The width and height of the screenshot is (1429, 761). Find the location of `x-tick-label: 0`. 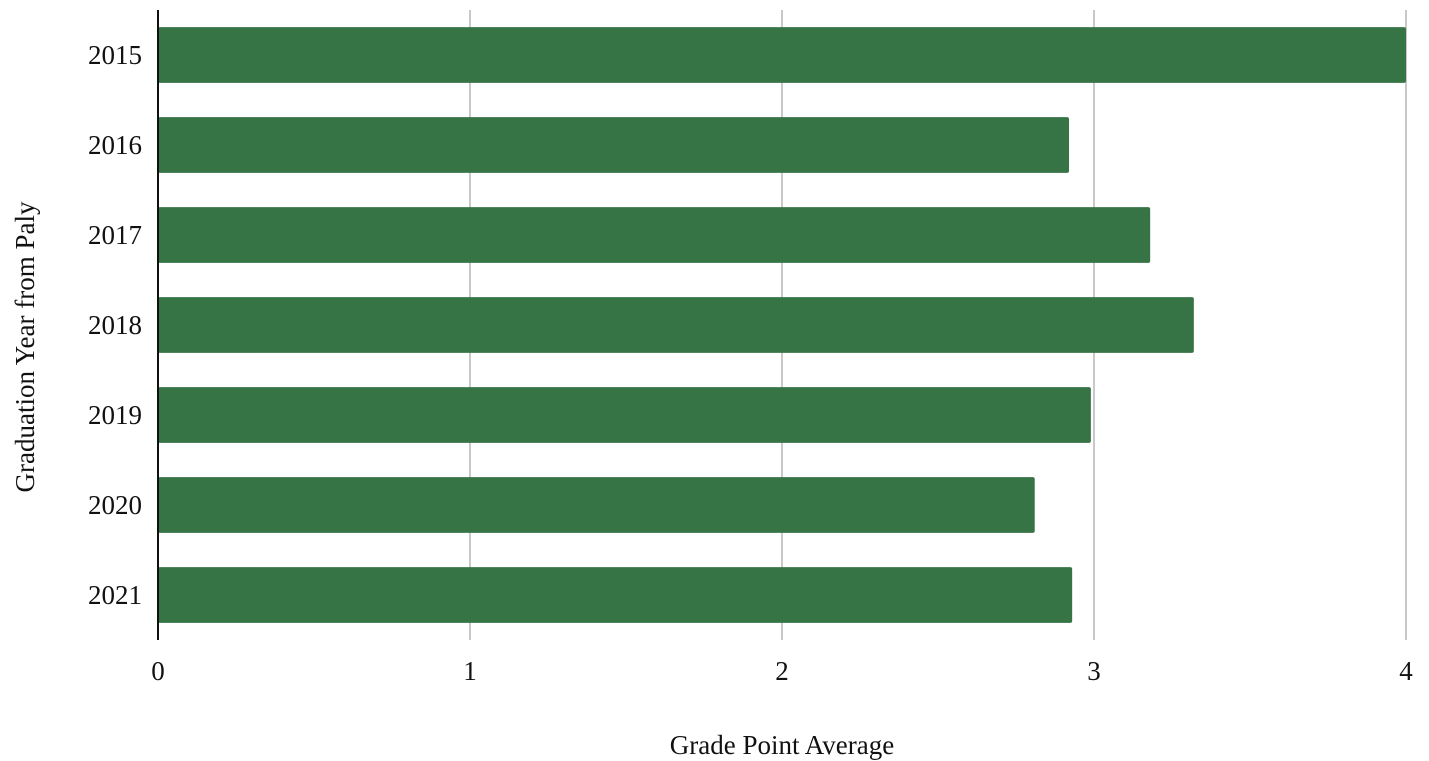

x-tick-label: 0 is located at coordinates (158, 671).